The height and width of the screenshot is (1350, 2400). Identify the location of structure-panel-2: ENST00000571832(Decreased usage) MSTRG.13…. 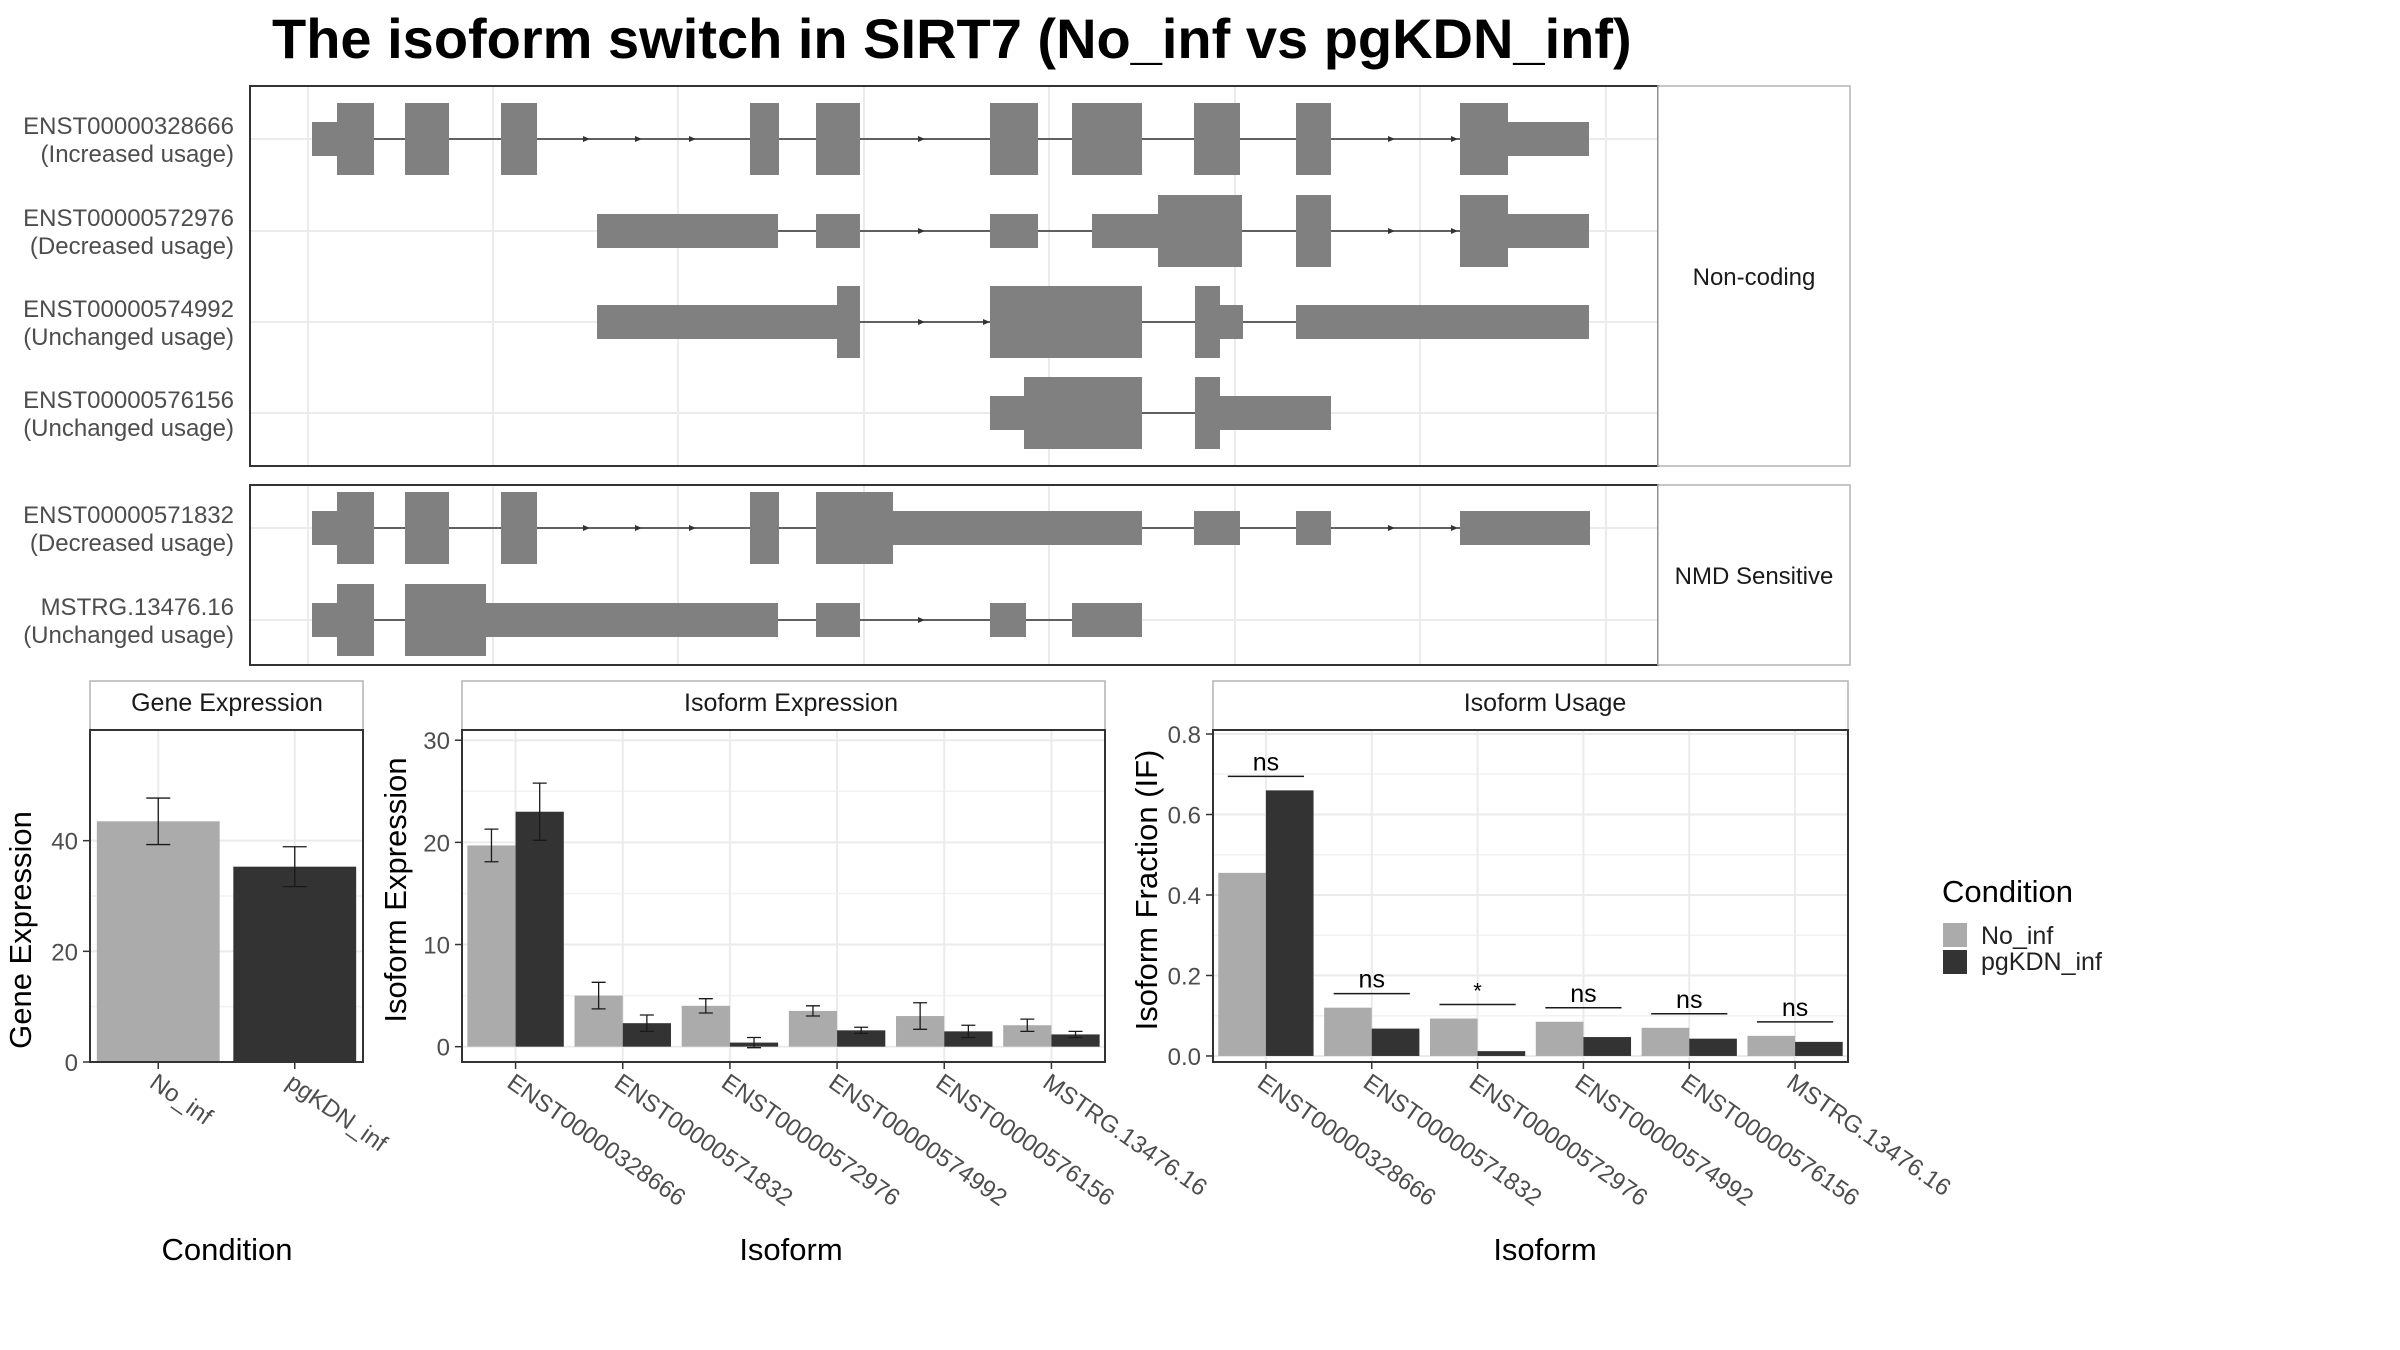
(937, 575).